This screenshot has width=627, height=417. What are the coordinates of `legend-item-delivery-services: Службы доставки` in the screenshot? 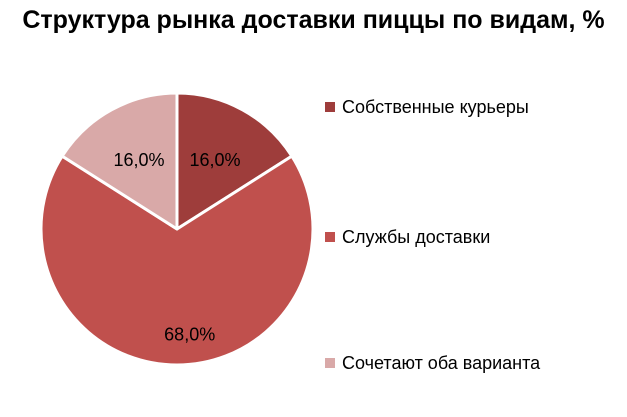 It's located at (407, 237).